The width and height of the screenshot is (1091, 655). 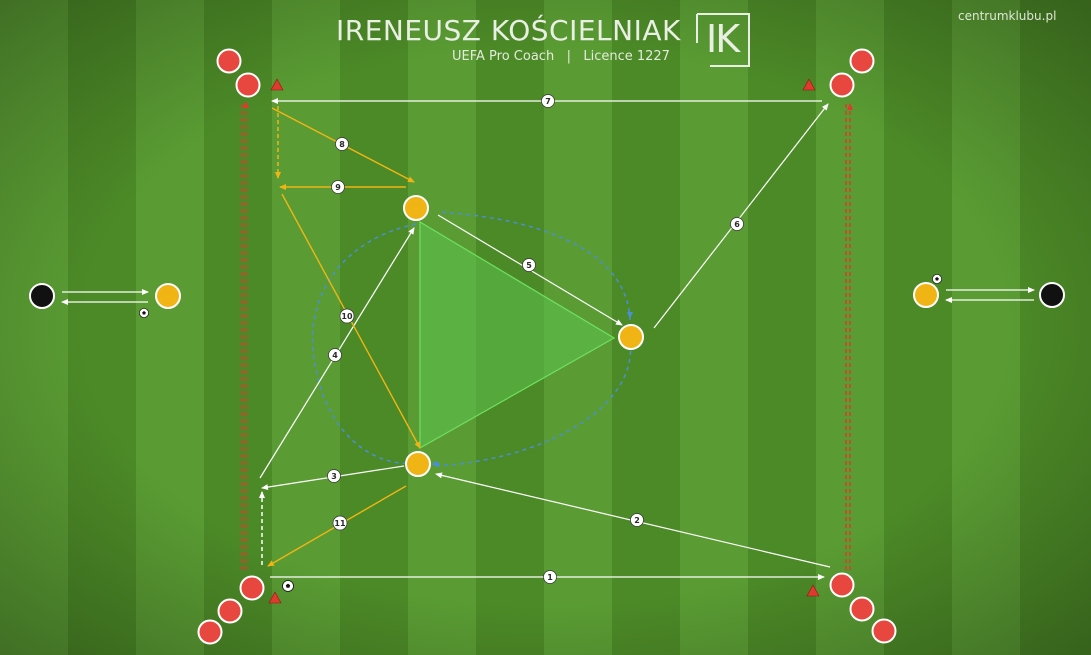 I want to click on pass-label-7: 7, so click(x=548, y=101).